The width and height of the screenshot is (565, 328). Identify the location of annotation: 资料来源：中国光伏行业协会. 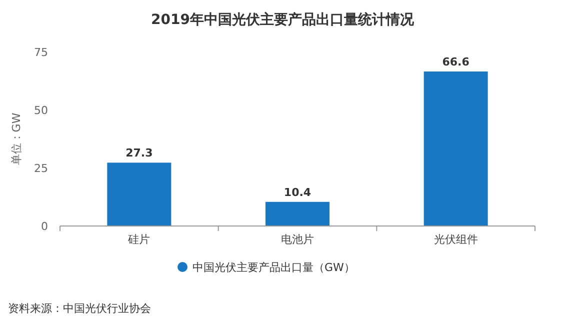
(79, 308).